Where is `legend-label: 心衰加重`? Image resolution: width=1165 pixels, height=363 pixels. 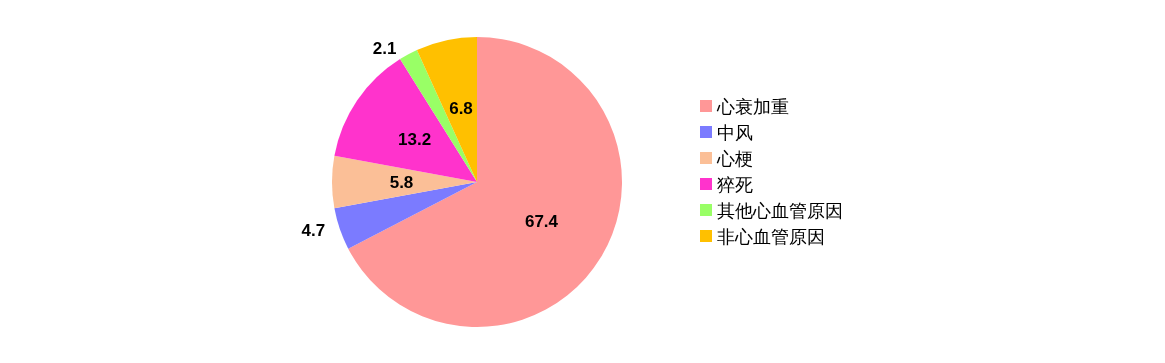
legend-label: 心衰加重 is located at coordinates (752, 106).